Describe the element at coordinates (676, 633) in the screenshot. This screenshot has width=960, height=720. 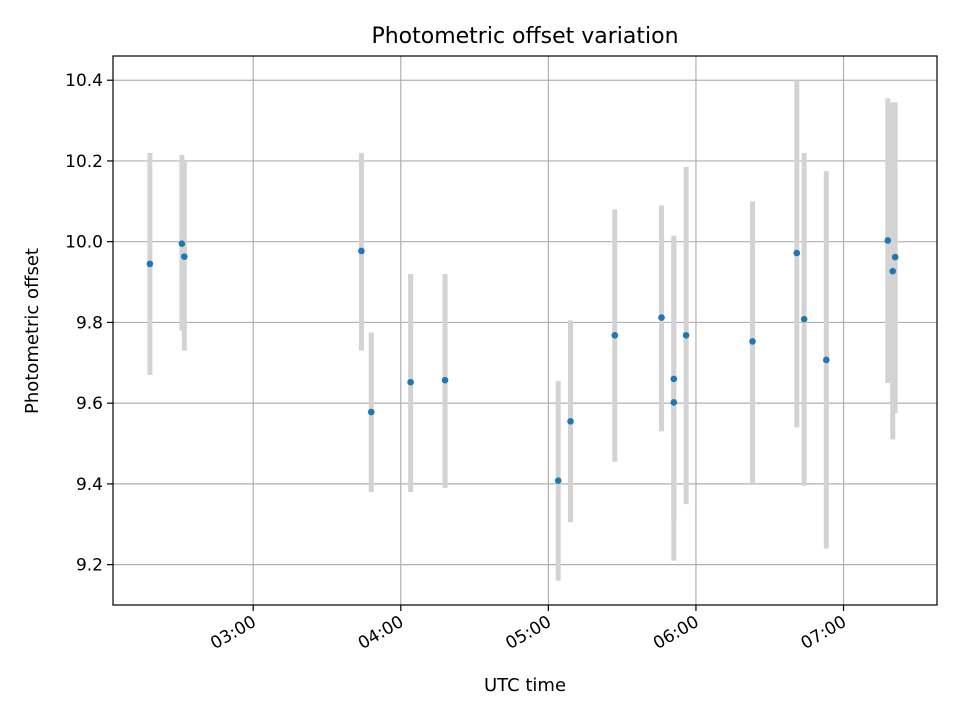
I see `x-tick-label: 06:00` at that location.